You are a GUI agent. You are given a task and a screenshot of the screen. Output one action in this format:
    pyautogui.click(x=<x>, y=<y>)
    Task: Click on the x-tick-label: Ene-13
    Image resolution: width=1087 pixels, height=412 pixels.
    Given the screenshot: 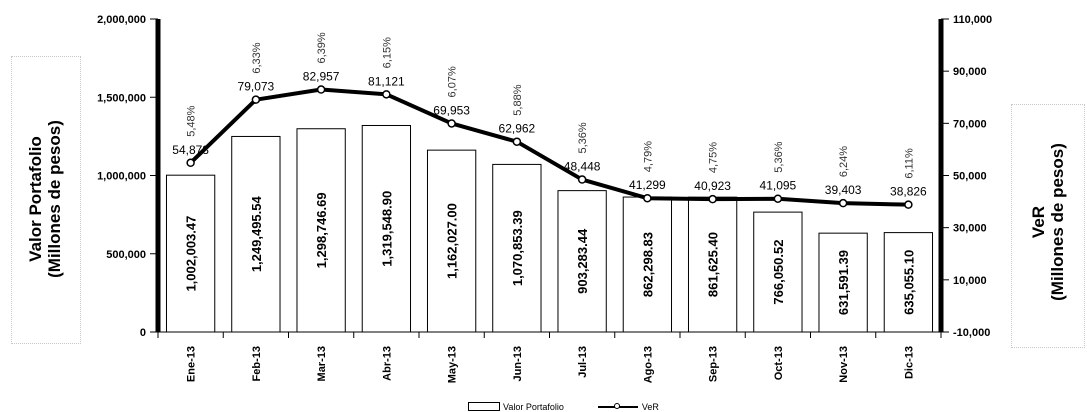 What is the action you would take?
    pyautogui.click(x=192, y=364)
    